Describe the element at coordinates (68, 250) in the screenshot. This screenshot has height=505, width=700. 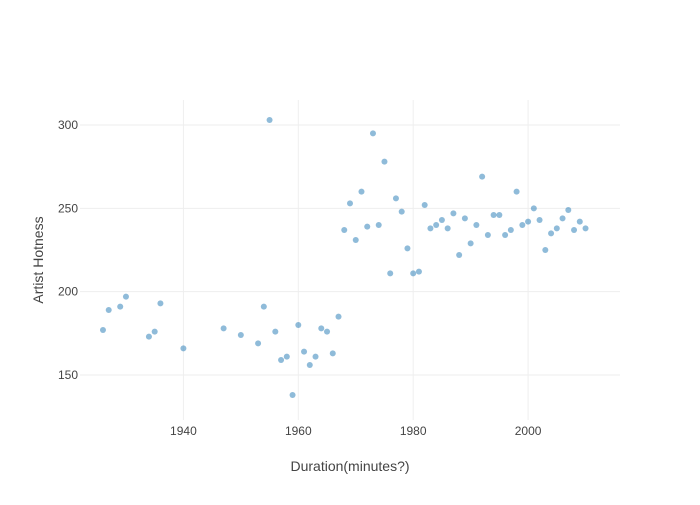
I see `y-axis-tick-labels: 150 200 250 300` at that location.